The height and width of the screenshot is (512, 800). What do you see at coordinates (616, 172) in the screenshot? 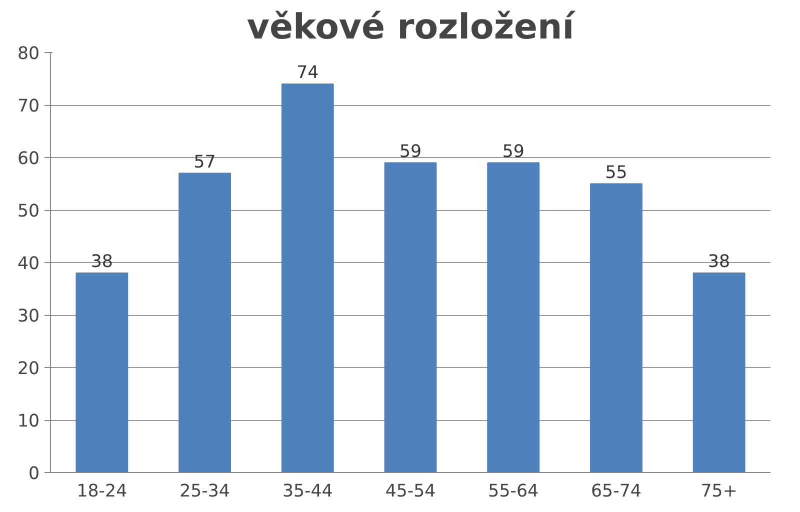
I see `data-label: 55` at bounding box center [616, 172].